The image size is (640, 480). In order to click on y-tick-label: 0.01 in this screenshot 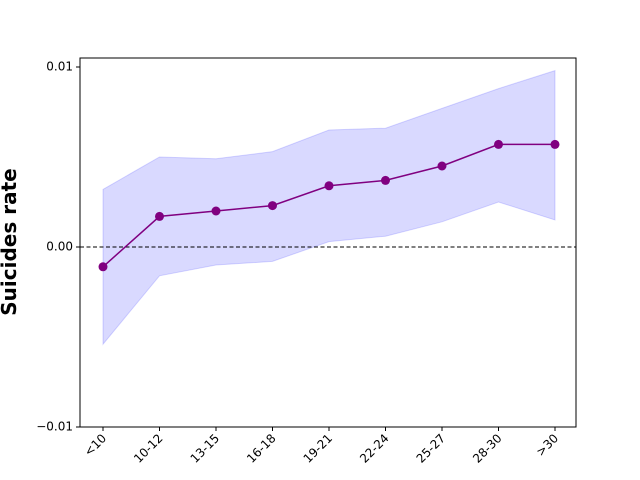, I will do `click(59, 67)`.